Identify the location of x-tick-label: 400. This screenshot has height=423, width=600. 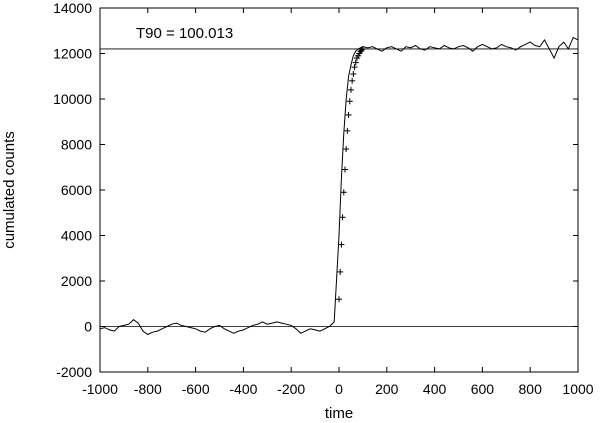
(435, 389).